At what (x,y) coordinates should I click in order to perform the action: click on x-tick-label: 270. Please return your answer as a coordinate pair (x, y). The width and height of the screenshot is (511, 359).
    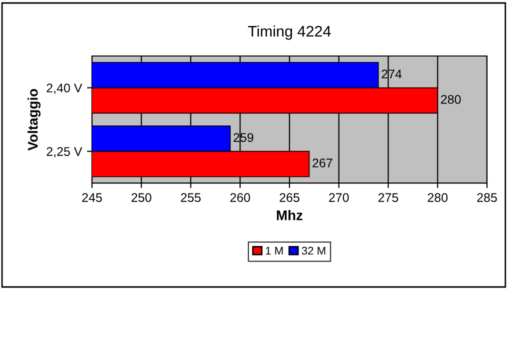
    Looking at the image, I should click on (339, 197).